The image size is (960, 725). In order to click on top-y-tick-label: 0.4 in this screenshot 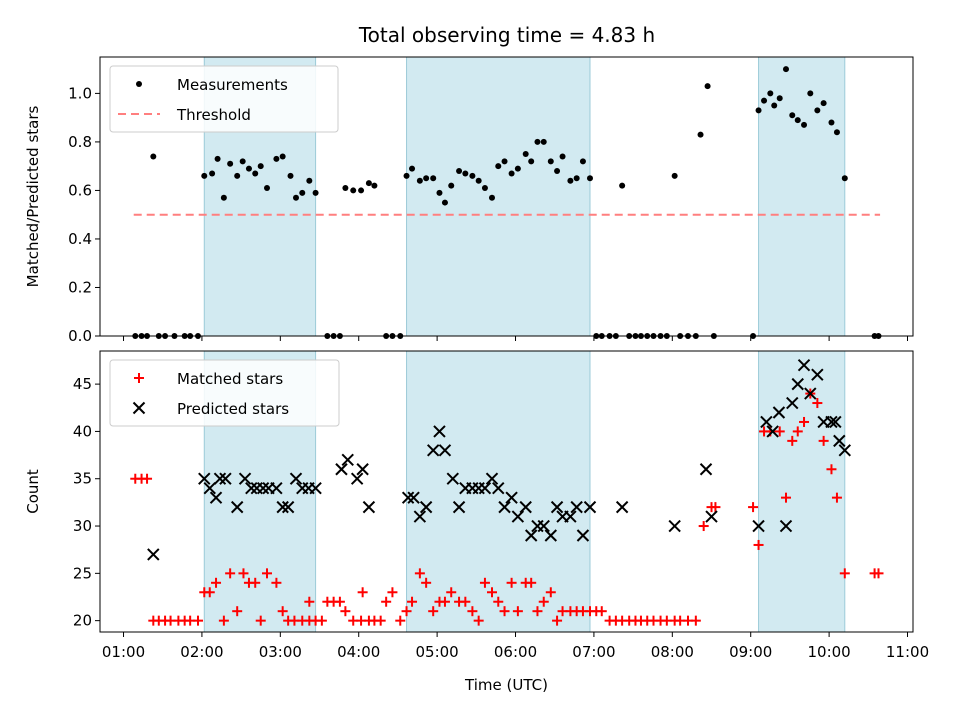, I will do `click(80, 239)`.